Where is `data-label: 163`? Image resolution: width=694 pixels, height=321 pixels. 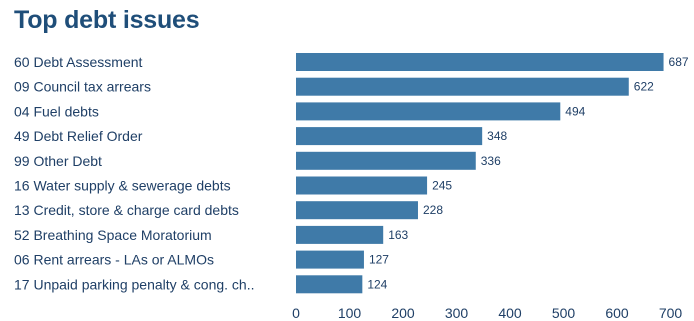
data-label: 163 is located at coordinates (398, 235).